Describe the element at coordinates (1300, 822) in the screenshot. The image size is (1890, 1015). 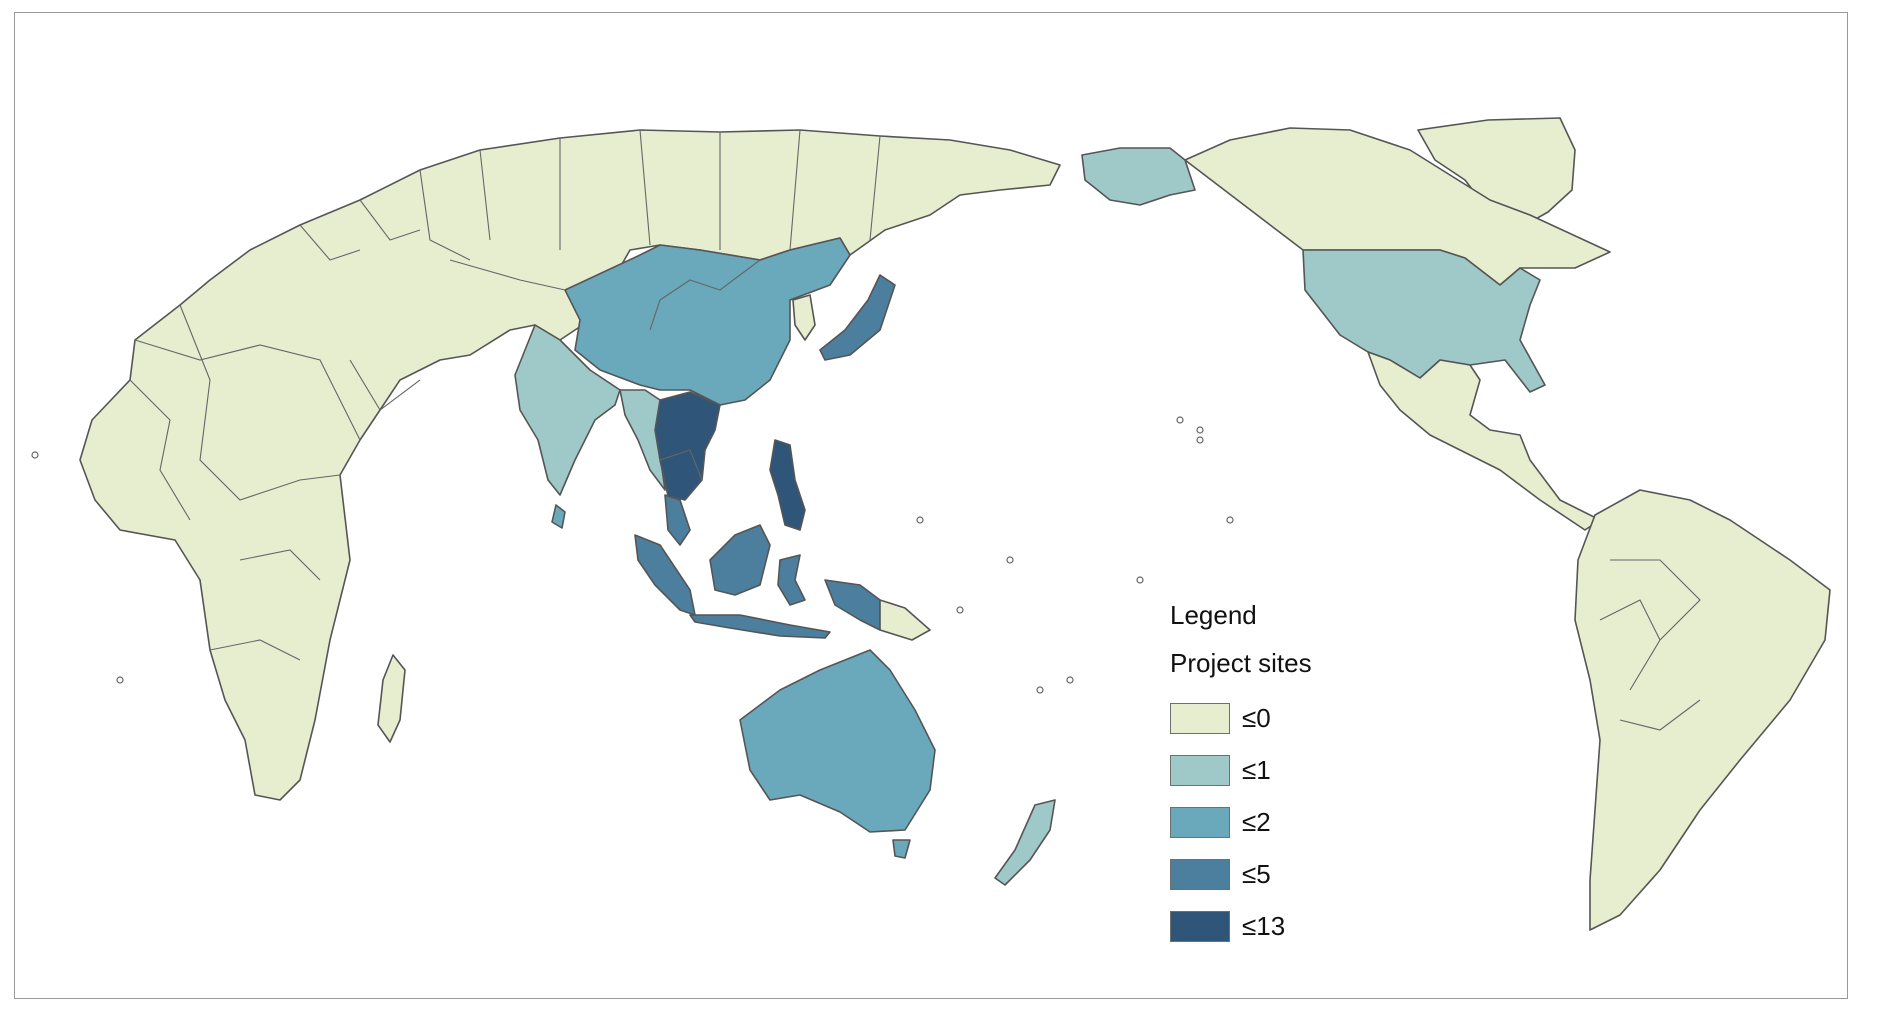
I see `legend-item: ≤2` at that location.